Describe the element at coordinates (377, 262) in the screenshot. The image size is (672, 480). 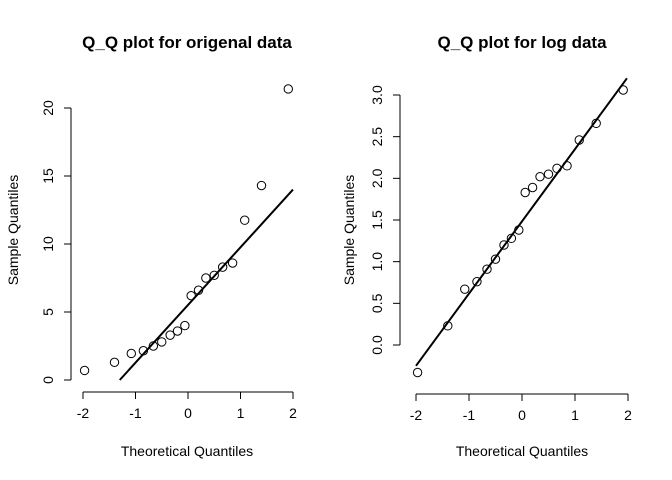
I see `y-tick-label: 1.0` at that location.